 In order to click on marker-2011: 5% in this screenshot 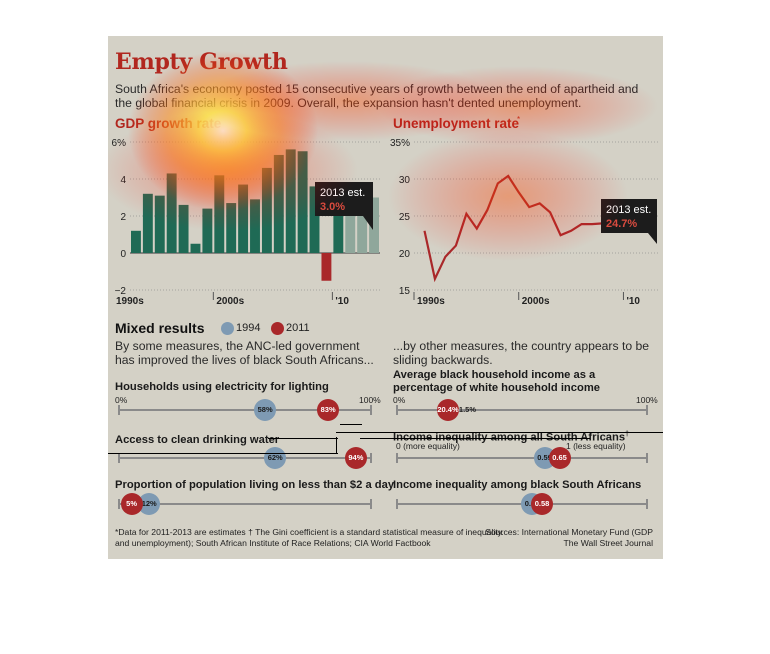, I will do `click(131, 504)`.